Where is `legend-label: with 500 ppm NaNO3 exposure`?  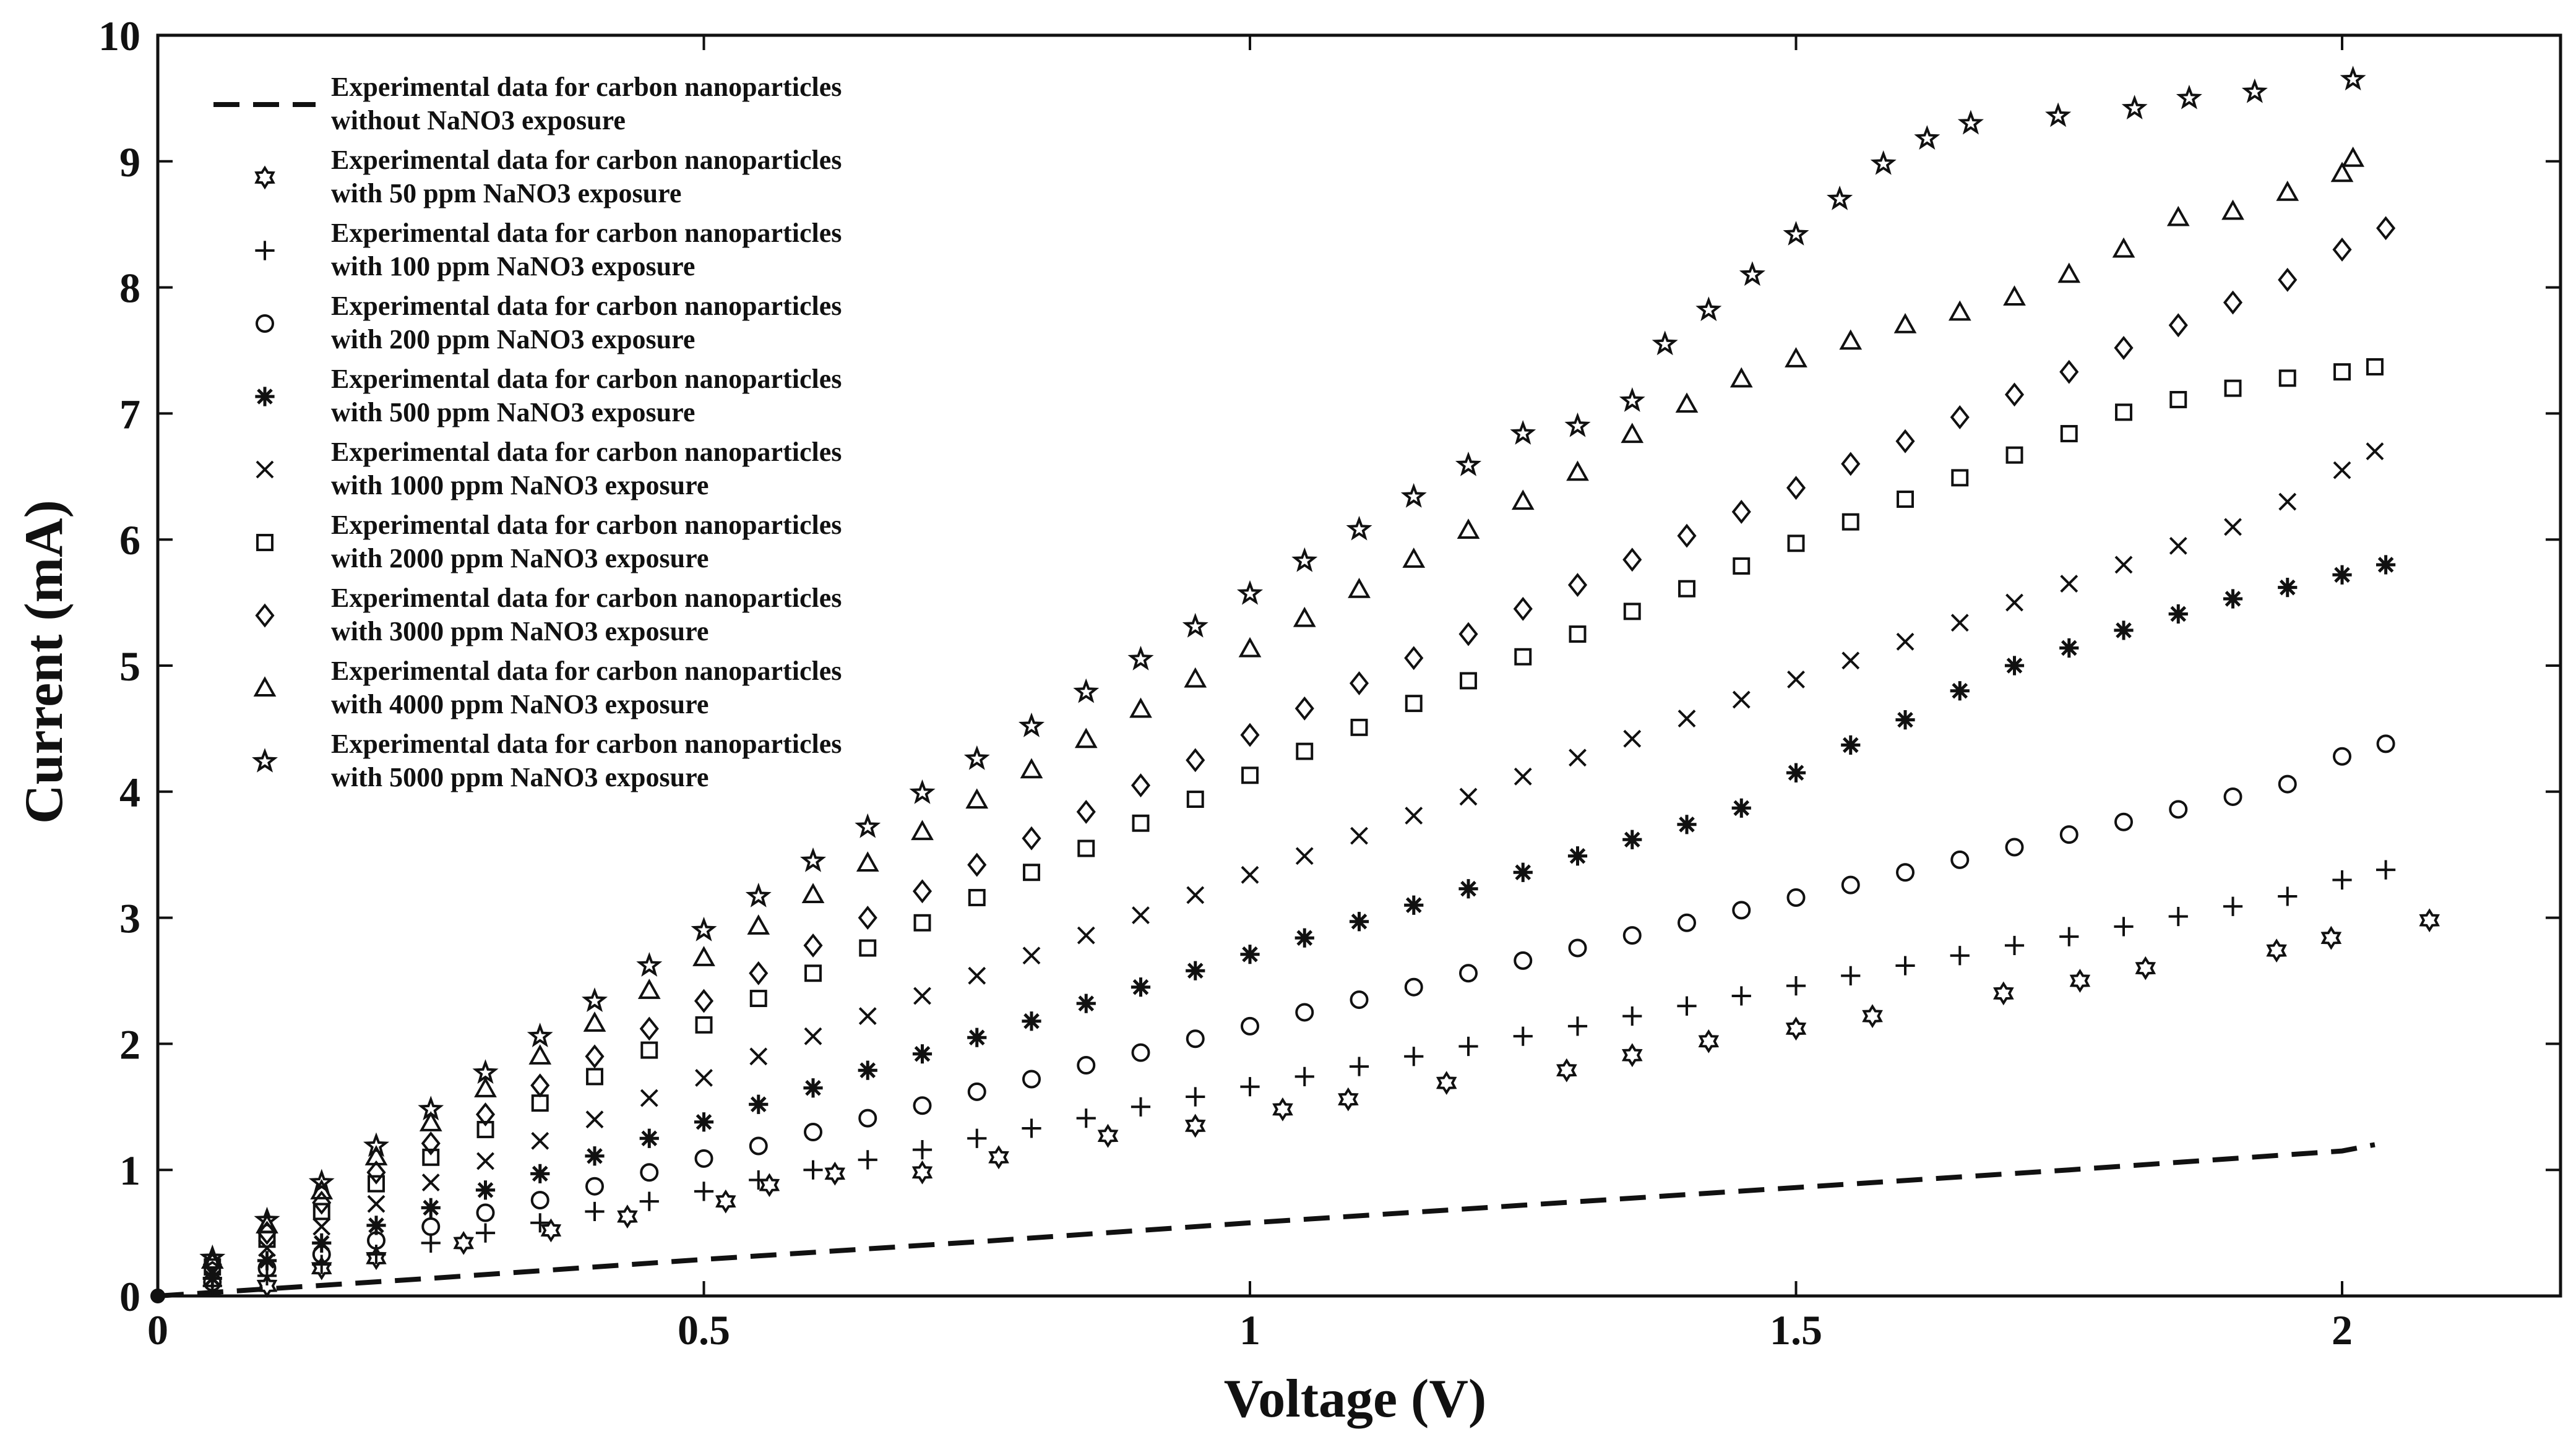
legend-label: with 500 ppm NaNO3 exposure is located at coordinates (513, 412).